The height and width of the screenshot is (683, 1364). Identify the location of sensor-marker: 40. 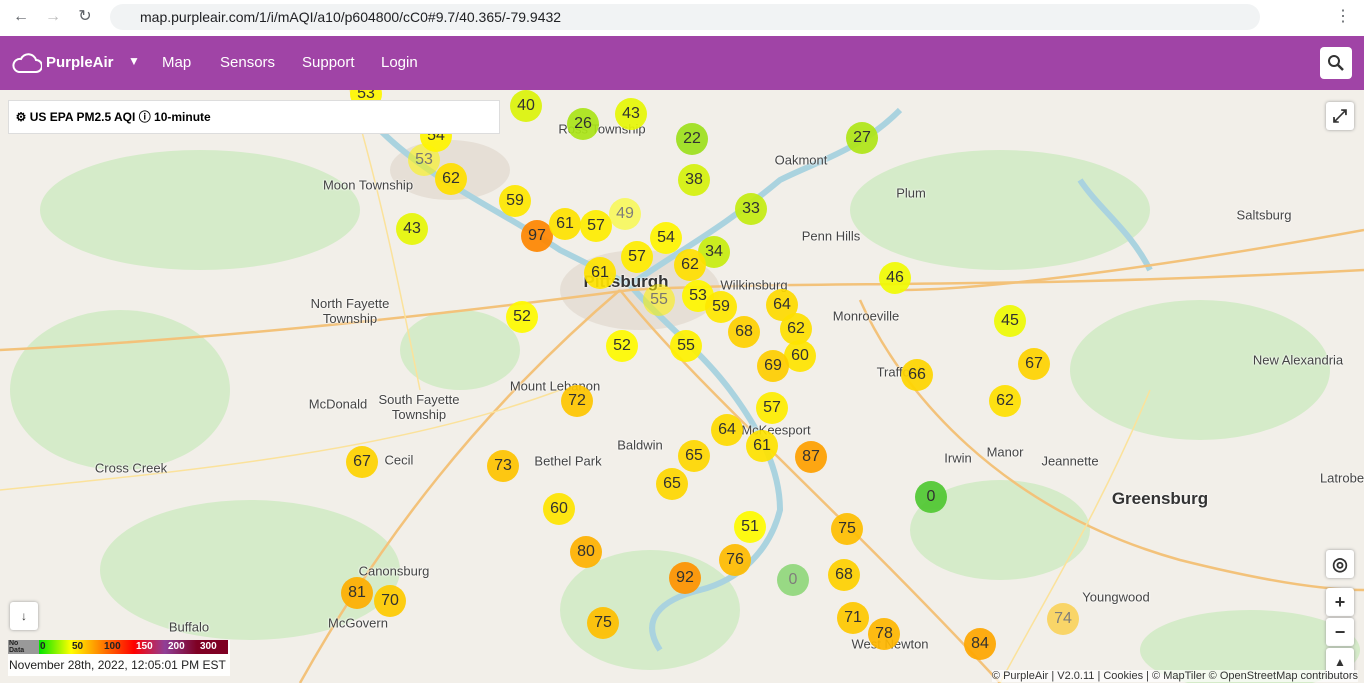
(526, 106).